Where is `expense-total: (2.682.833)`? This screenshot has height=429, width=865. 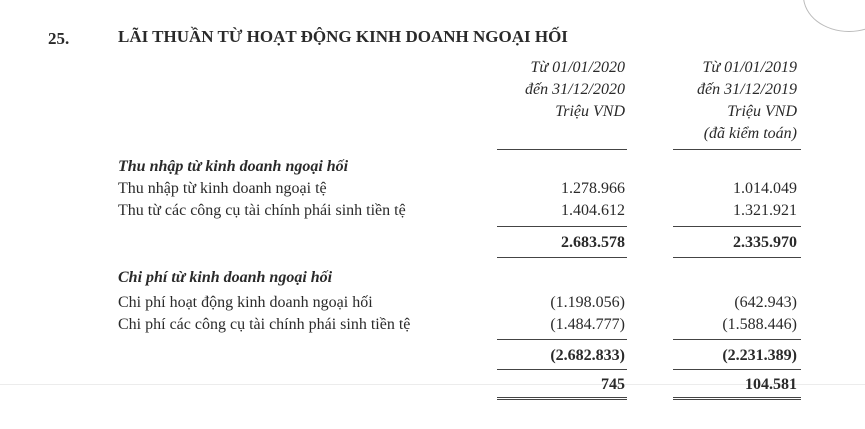 expense-total: (2.682.833) is located at coordinates (587, 355).